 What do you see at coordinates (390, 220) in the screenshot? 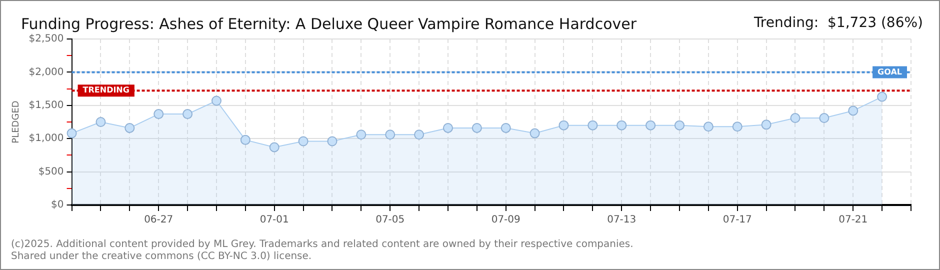
I see `x-tick-label: 07-05` at bounding box center [390, 220].